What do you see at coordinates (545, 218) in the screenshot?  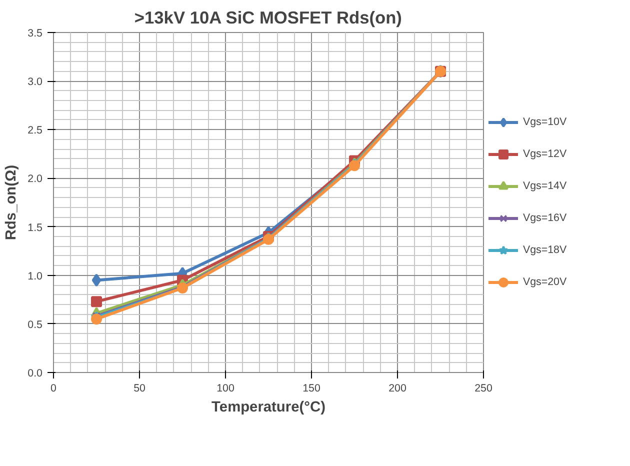 I see `legend-label: Vgs=16V` at bounding box center [545, 218].